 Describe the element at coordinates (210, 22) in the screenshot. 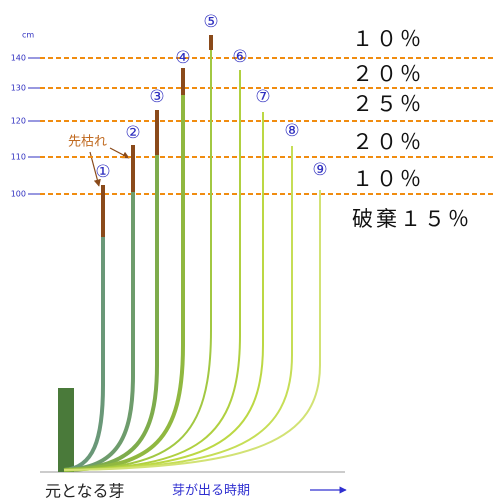

I see `shoot-number: ⑤` at that location.